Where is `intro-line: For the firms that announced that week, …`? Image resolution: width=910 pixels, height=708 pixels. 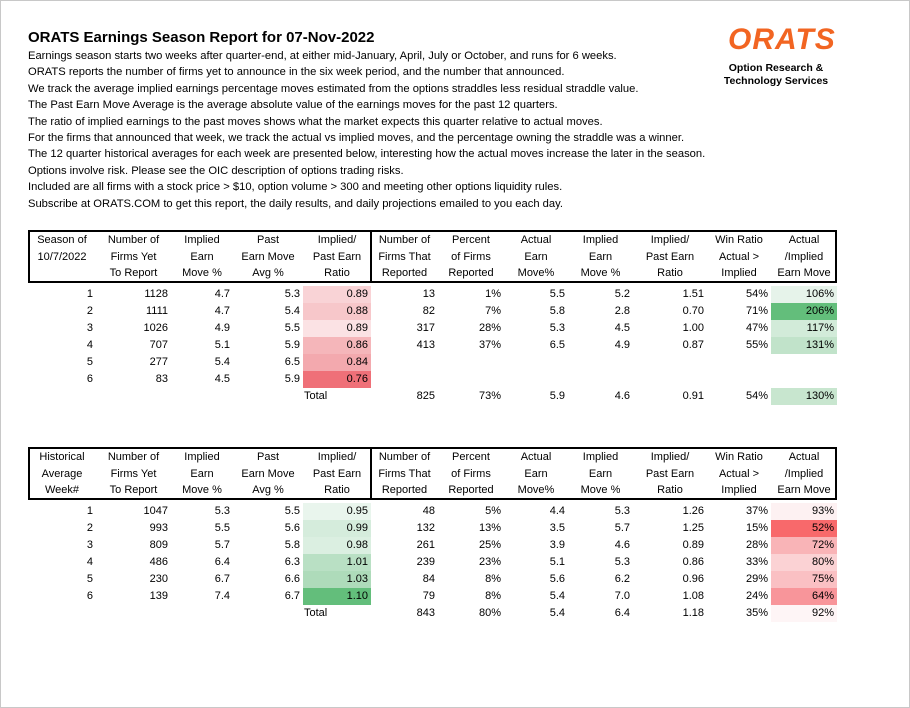
intro-line: For the firms that announced that week, … is located at coordinates (356, 138).